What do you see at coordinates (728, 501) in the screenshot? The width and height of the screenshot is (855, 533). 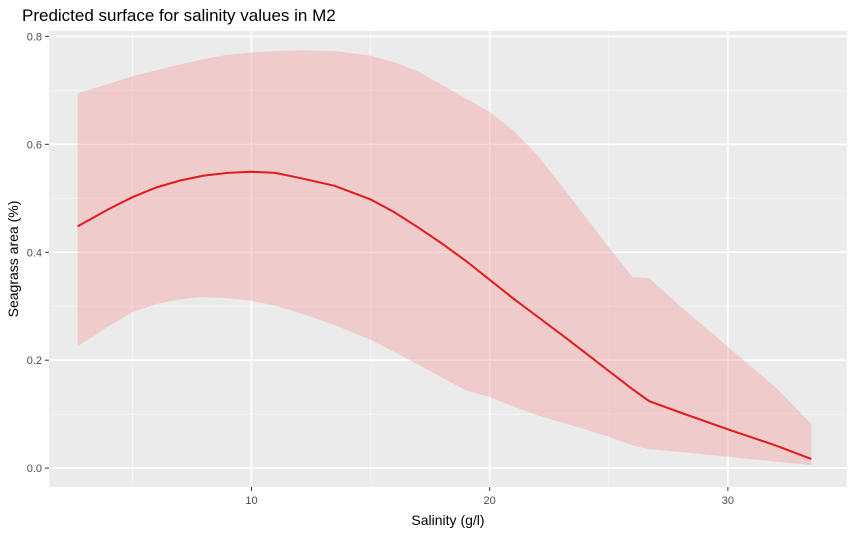 I see `x-tick-label: 30` at bounding box center [728, 501].